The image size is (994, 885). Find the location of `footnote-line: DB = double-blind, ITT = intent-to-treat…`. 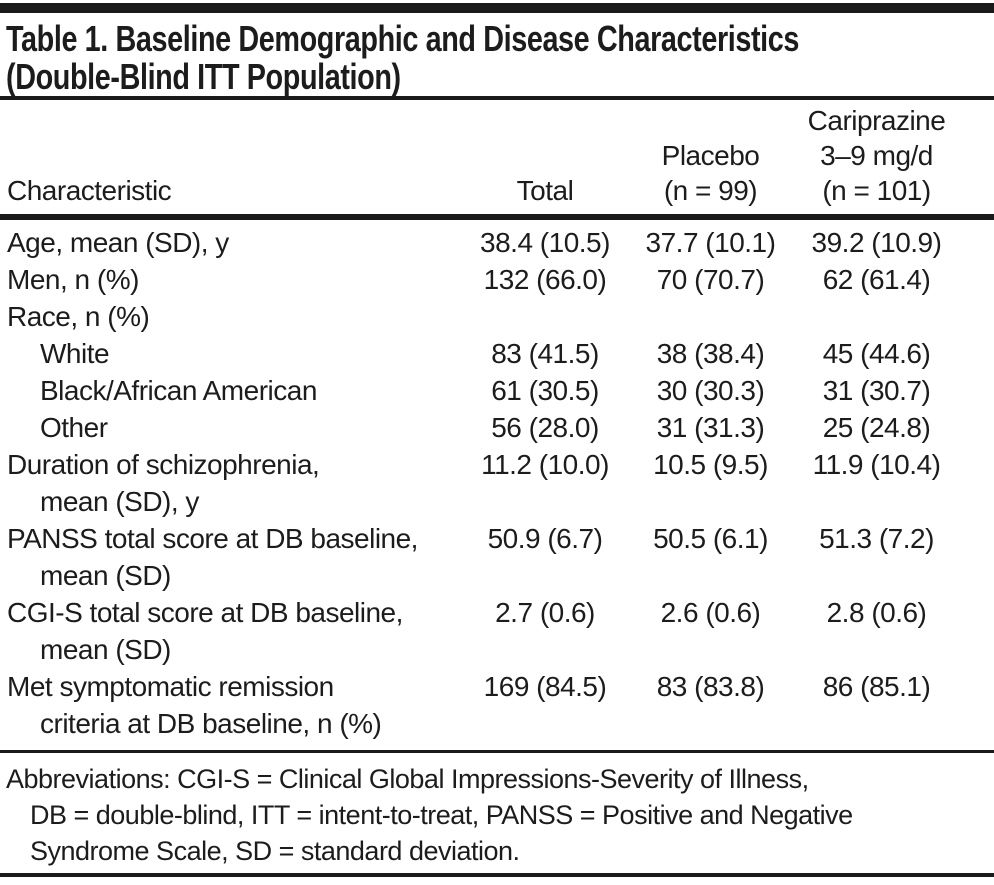

footnote-line: DB = double-blind, ITT = intent-to-treat… is located at coordinates (441, 815).